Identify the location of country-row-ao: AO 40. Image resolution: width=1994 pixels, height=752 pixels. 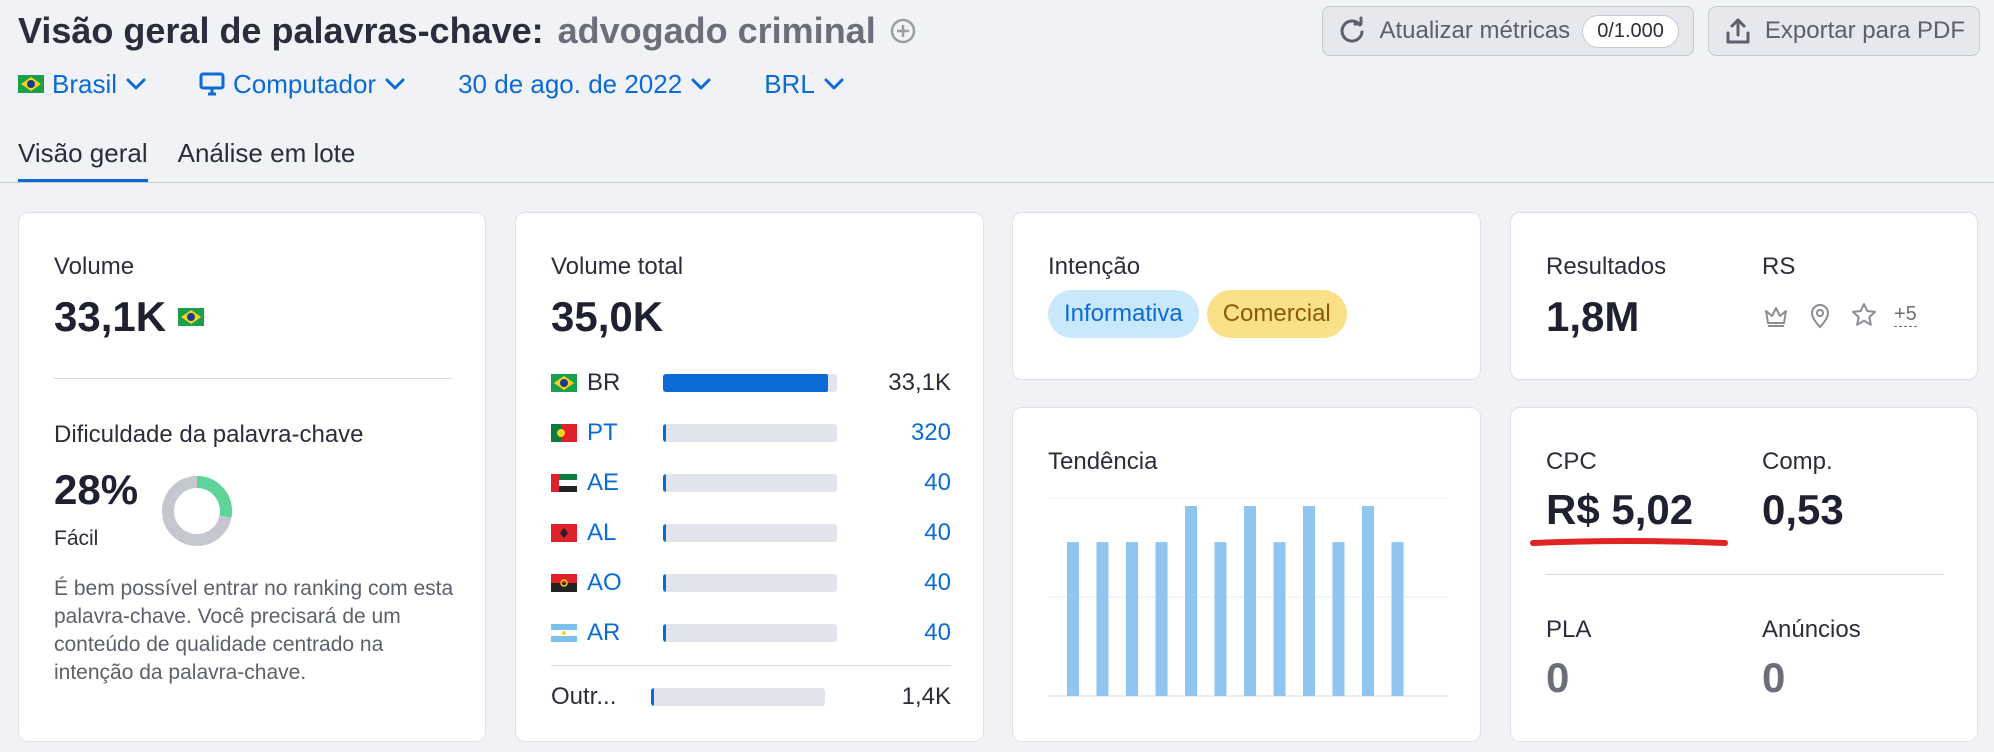
(751, 583).